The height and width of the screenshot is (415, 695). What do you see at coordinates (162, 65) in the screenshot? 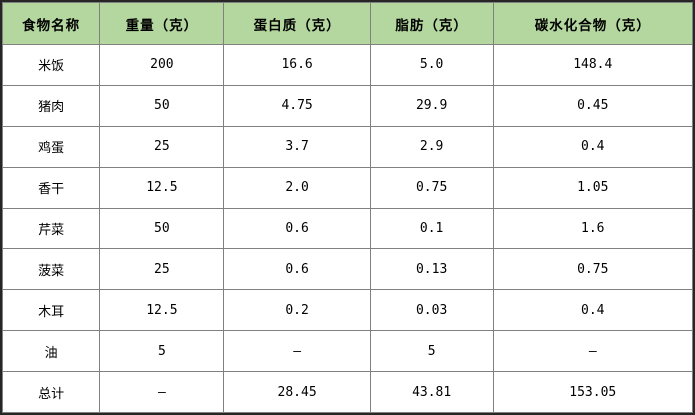
I see `table-cell: 200` at bounding box center [162, 65].